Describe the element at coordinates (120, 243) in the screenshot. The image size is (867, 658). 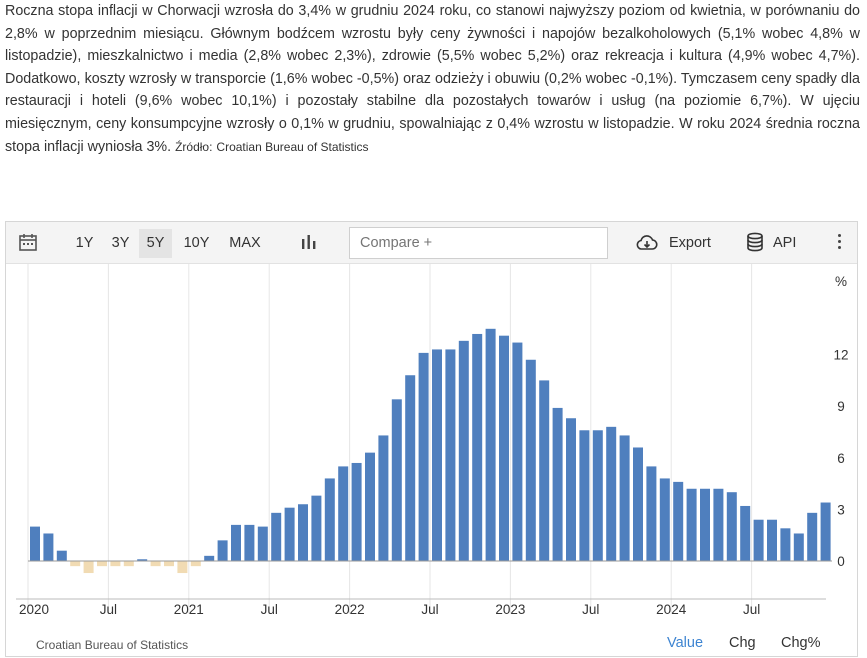
I see `range-button-3y: 3Y` at that location.